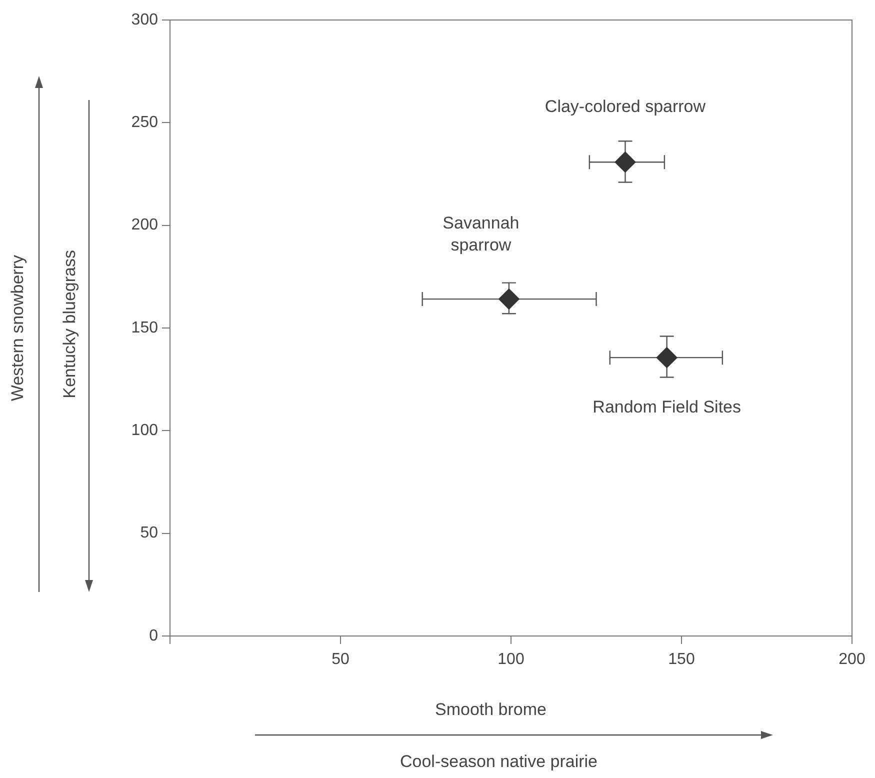  Describe the element at coordinates (625, 106) in the screenshot. I see `annotation: Clay-colored sparrow` at that location.